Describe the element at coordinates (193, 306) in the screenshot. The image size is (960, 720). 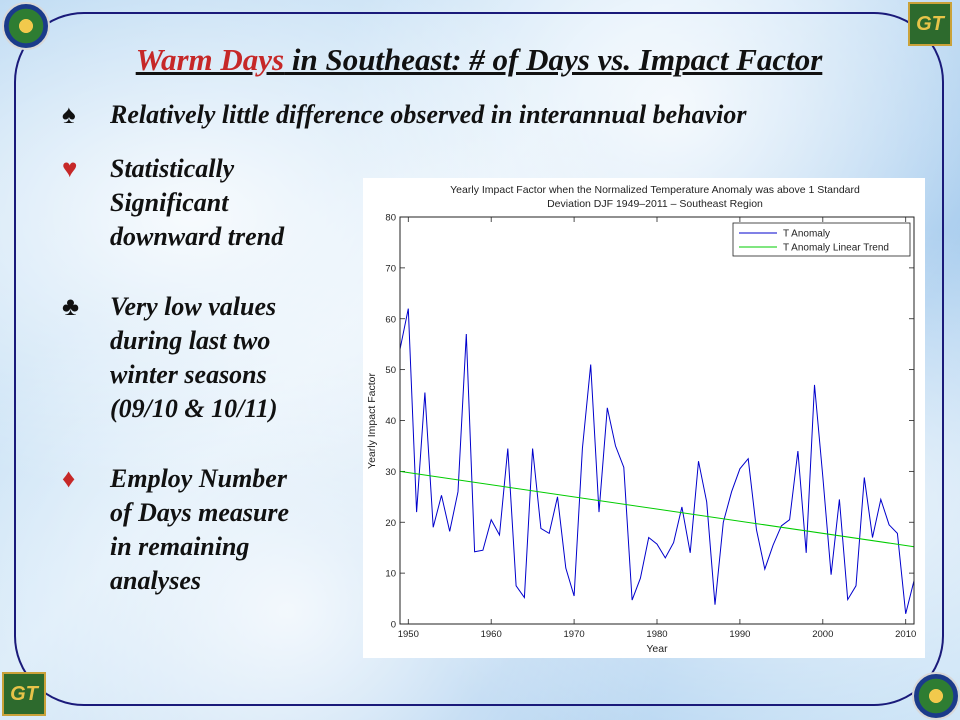
I see `bullet-3-line: Very low values` at that location.